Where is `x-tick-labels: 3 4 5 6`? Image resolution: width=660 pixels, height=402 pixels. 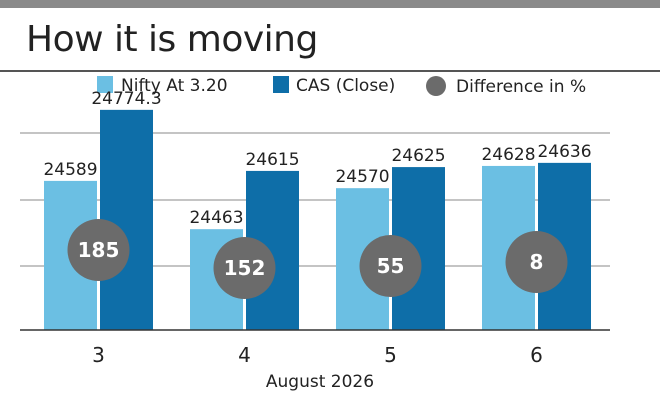
x-tick-labels: 3 4 5 6 is located at coordinates (317, 355).